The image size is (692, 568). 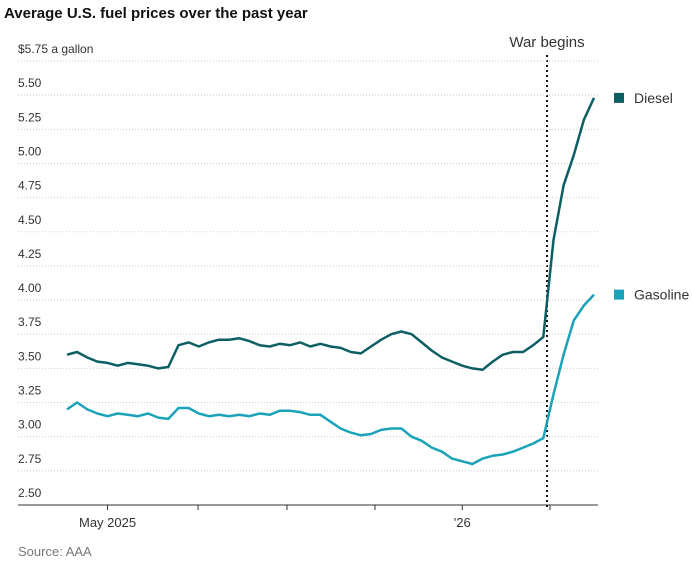 What do you see at coordinates (661, 295) in the screenshot?
I see `legend-label: Gasoline` at bounding box center [661, 295].